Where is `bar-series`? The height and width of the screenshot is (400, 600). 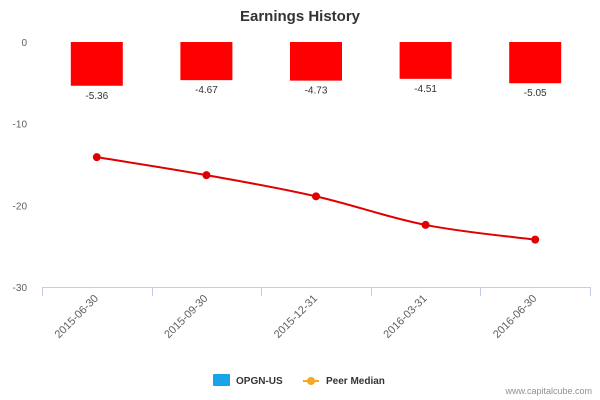
bar-series is located at coordinates (316, 64).